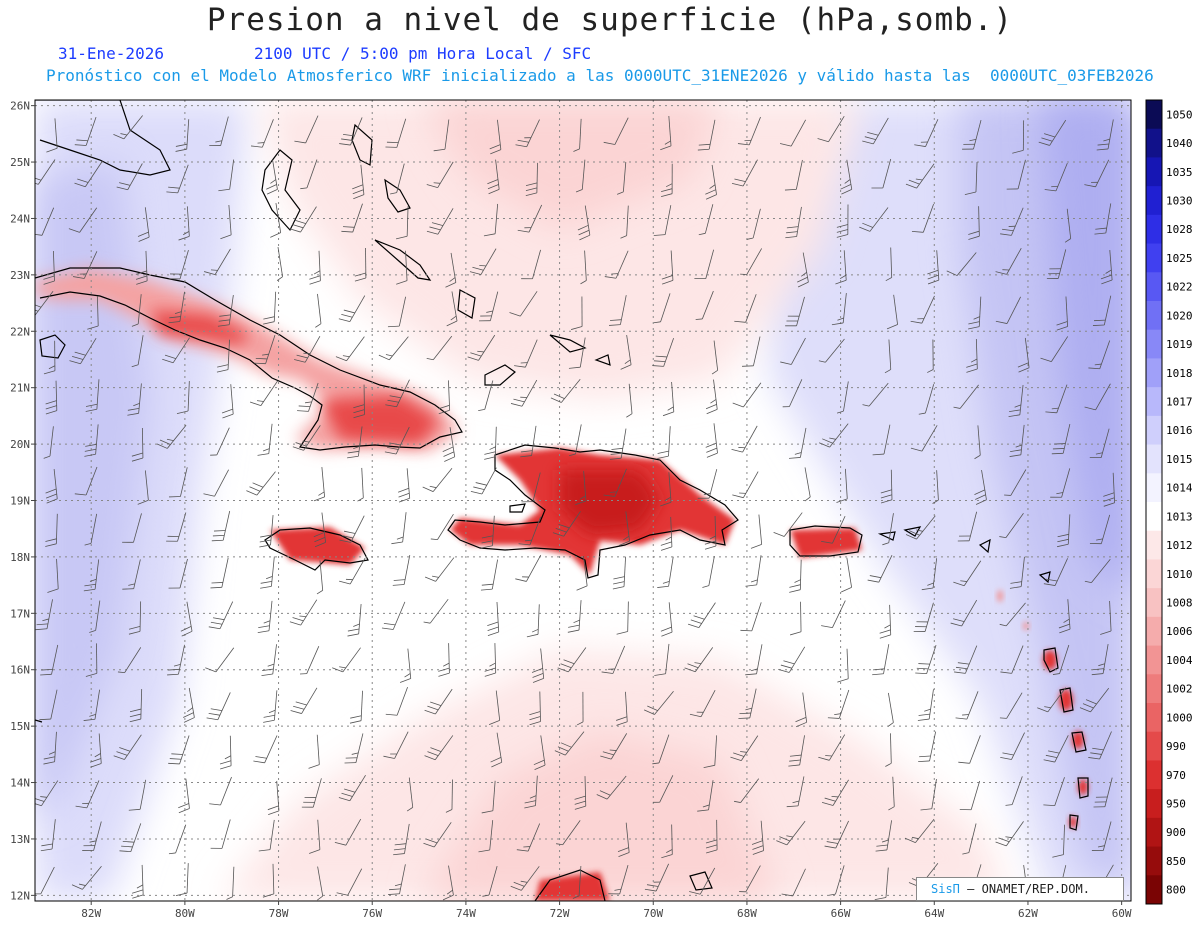 The width and height of the screenshot is (1200, 927). I want to click on colorbar-label: 950, so click(1176, 804).